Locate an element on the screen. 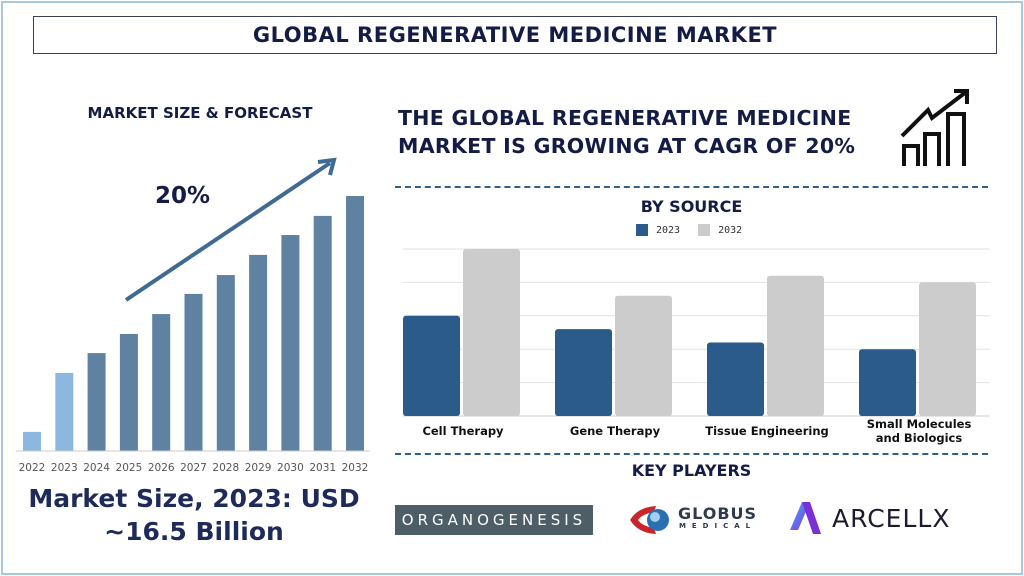 The height and width of the screenshot is (576, 1024). x-tick-2022: 2022 is located at coordinates (32, 468).